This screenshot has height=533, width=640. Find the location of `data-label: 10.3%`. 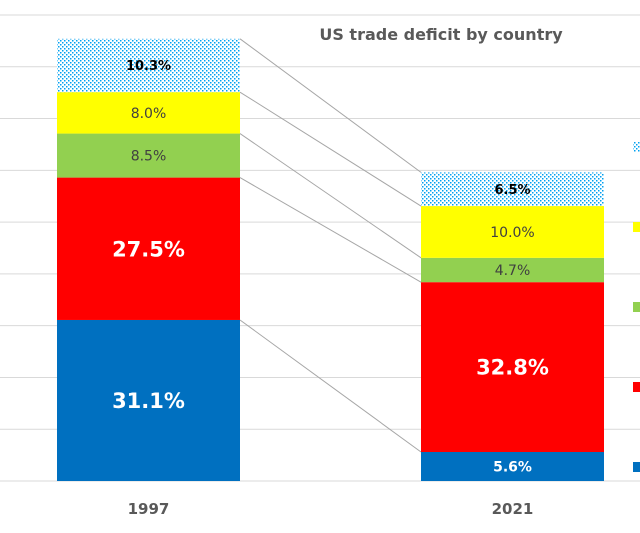

data-label: 10.3% is located at coordinates (148, 66).